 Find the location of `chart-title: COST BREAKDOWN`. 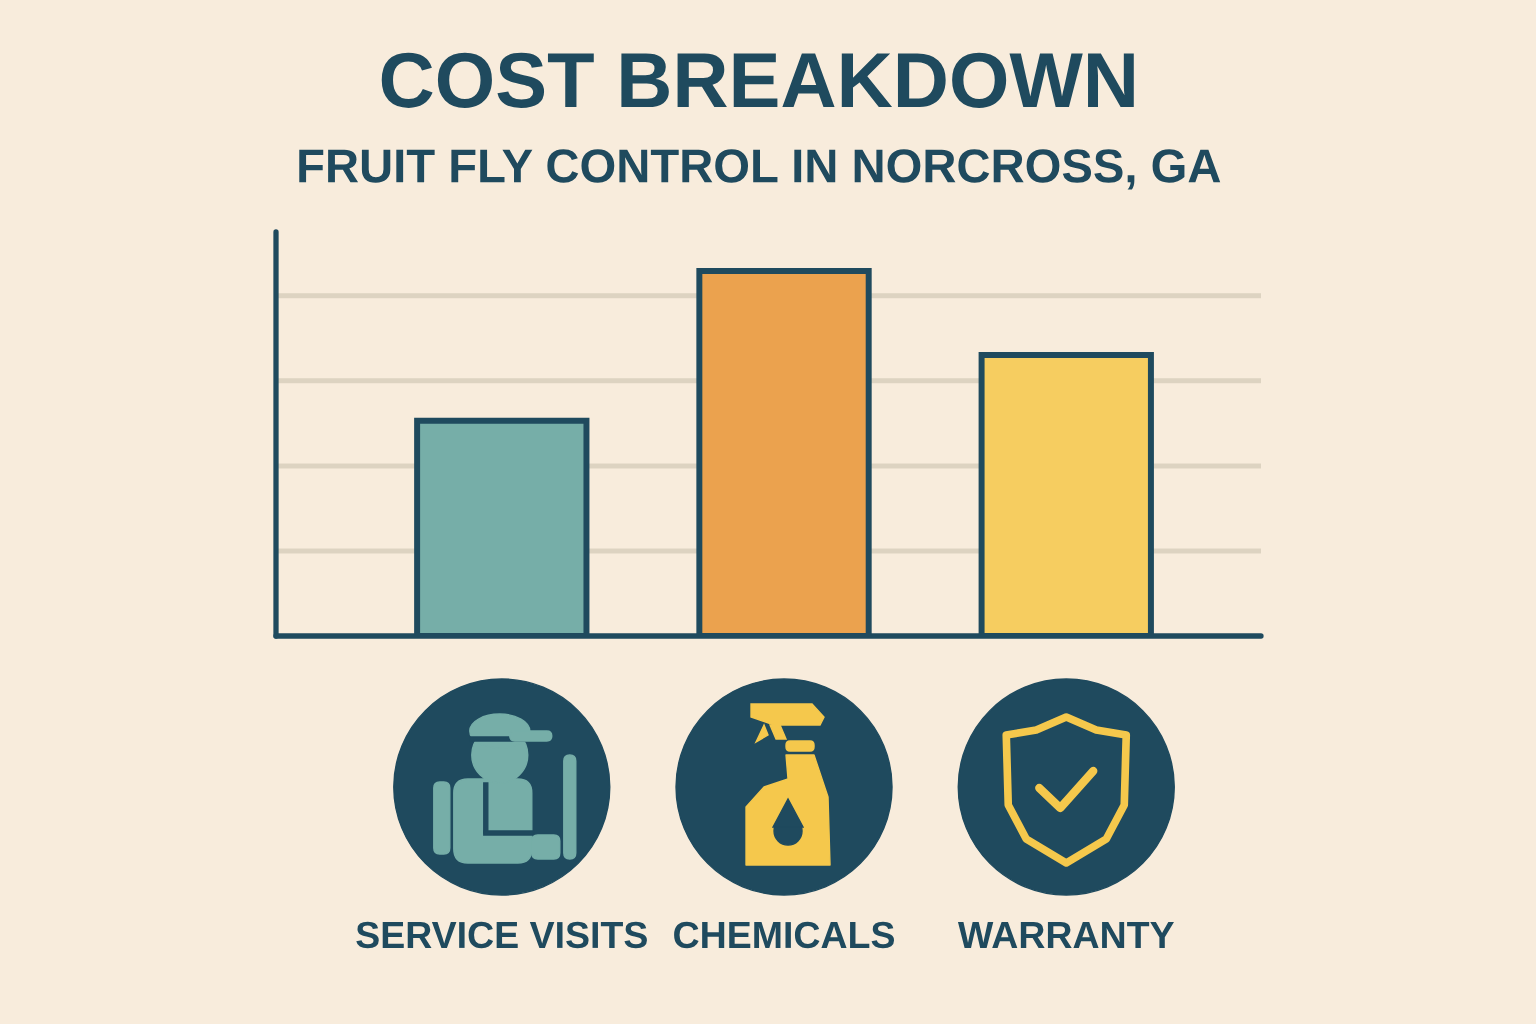

chart-title: COST BREAKDOWN is located at coordinates (757, 80).